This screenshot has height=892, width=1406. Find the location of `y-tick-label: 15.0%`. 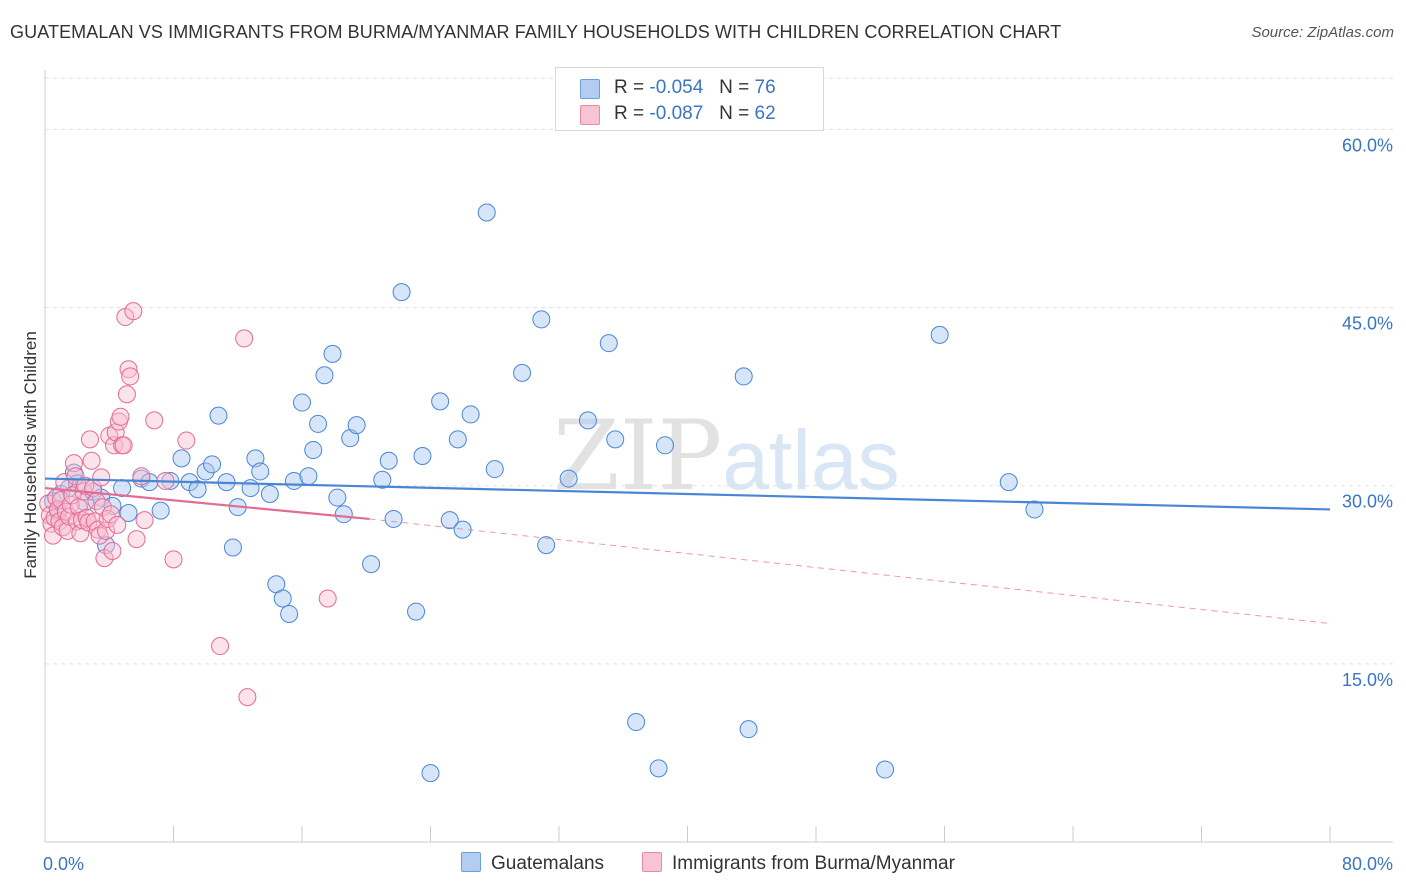

y-tick-label: 15.0% is located at coordinates (1367, 680).